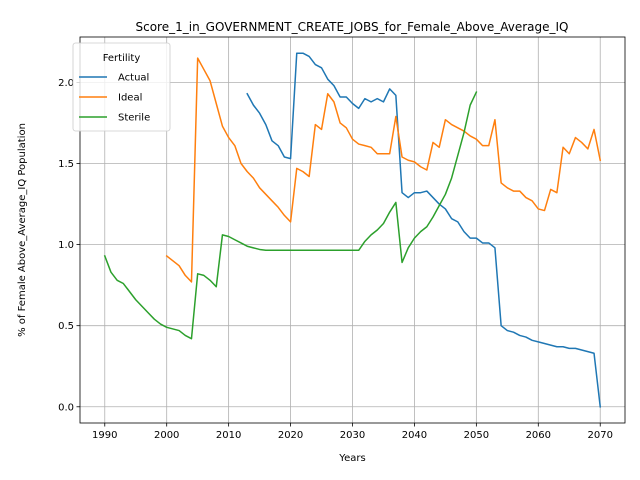 This screenshot has width=640, height=480. What do you see at coordinates (66, 245) in the screenshot?
I see `y-tick-label: 1.0` at bounding box center [66, 245].